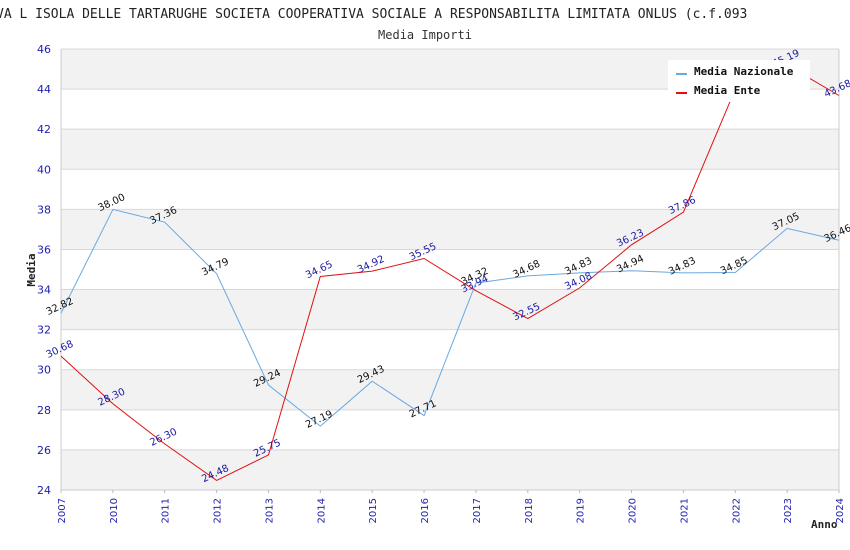 The width and height of the screenshot is (850, 550). Describe the element at coordinates (166, 510) in the screenshot. I see `x-tick-label: 2011` at that location.